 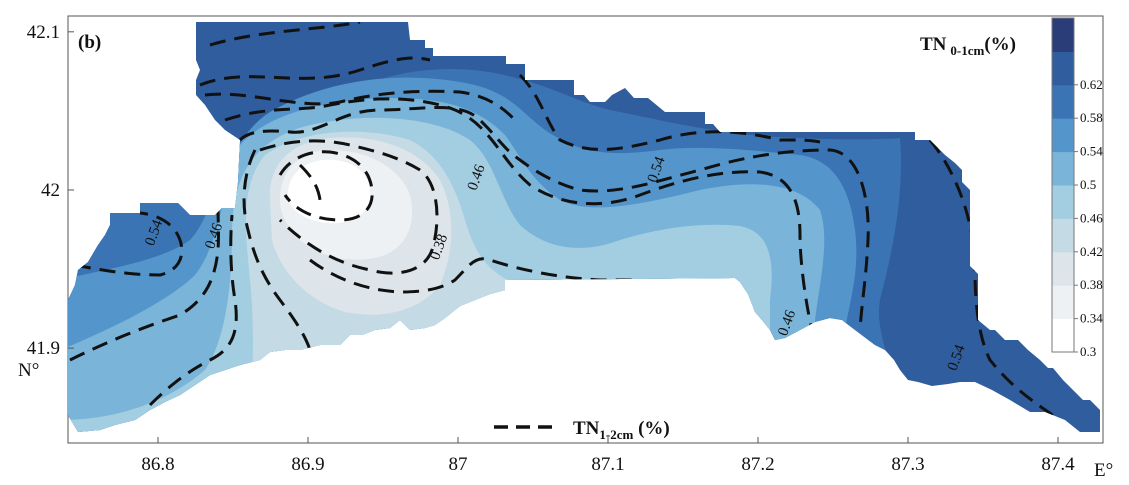 I want to click on y-axis-ticks: 41.9 42 42.1, so click(x=50, y=190).